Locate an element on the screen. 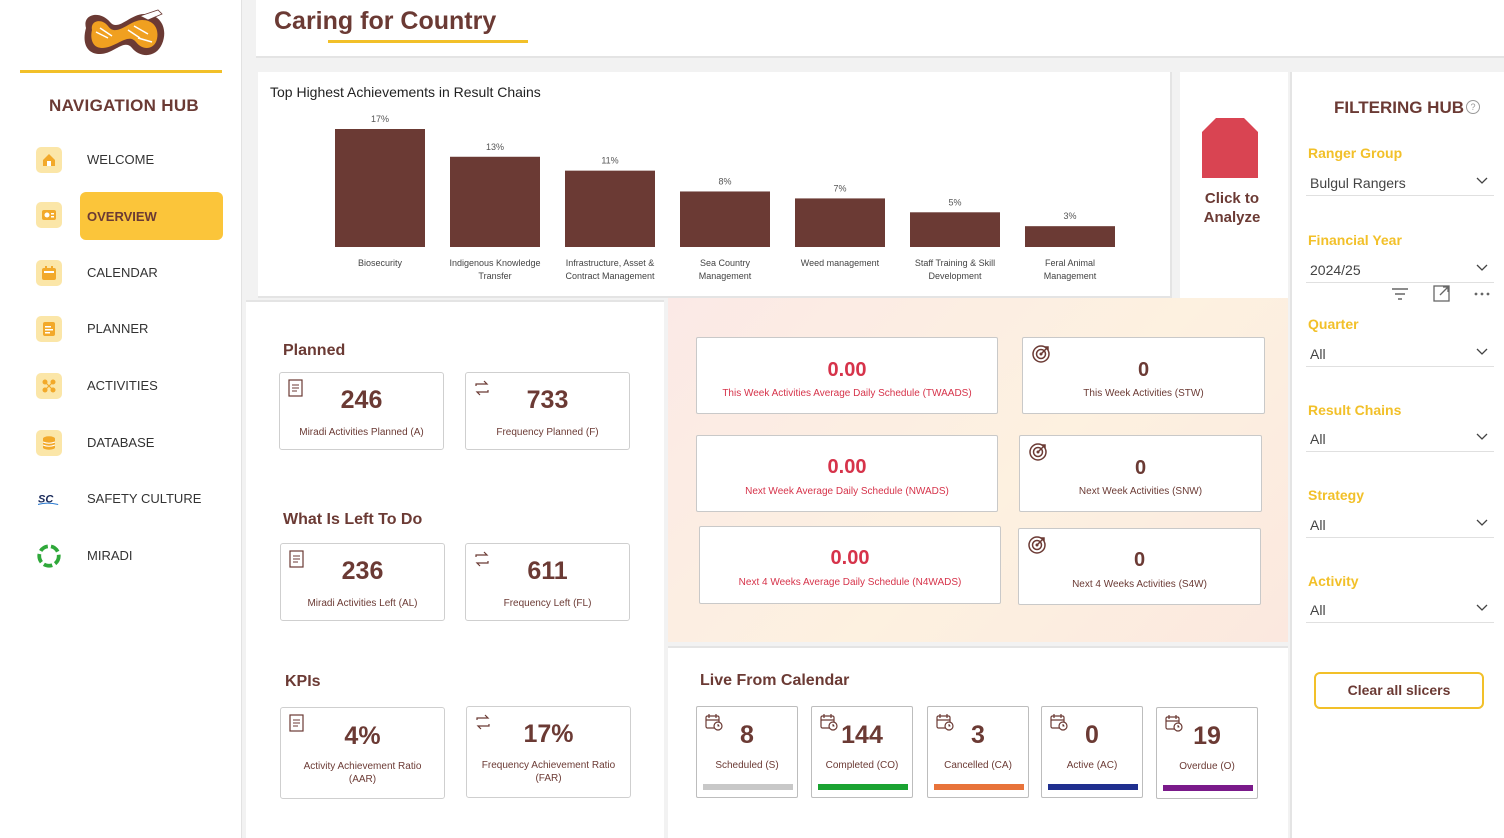 This screenshot has height=838, width=1504. live-title: Live From Calendar is located at coordinates (775, 680).